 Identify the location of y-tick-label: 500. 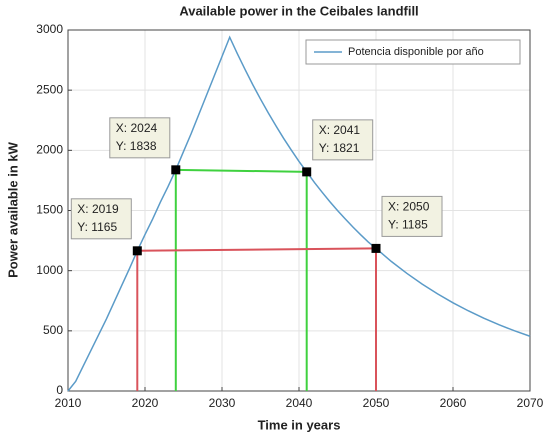
(53, 330).